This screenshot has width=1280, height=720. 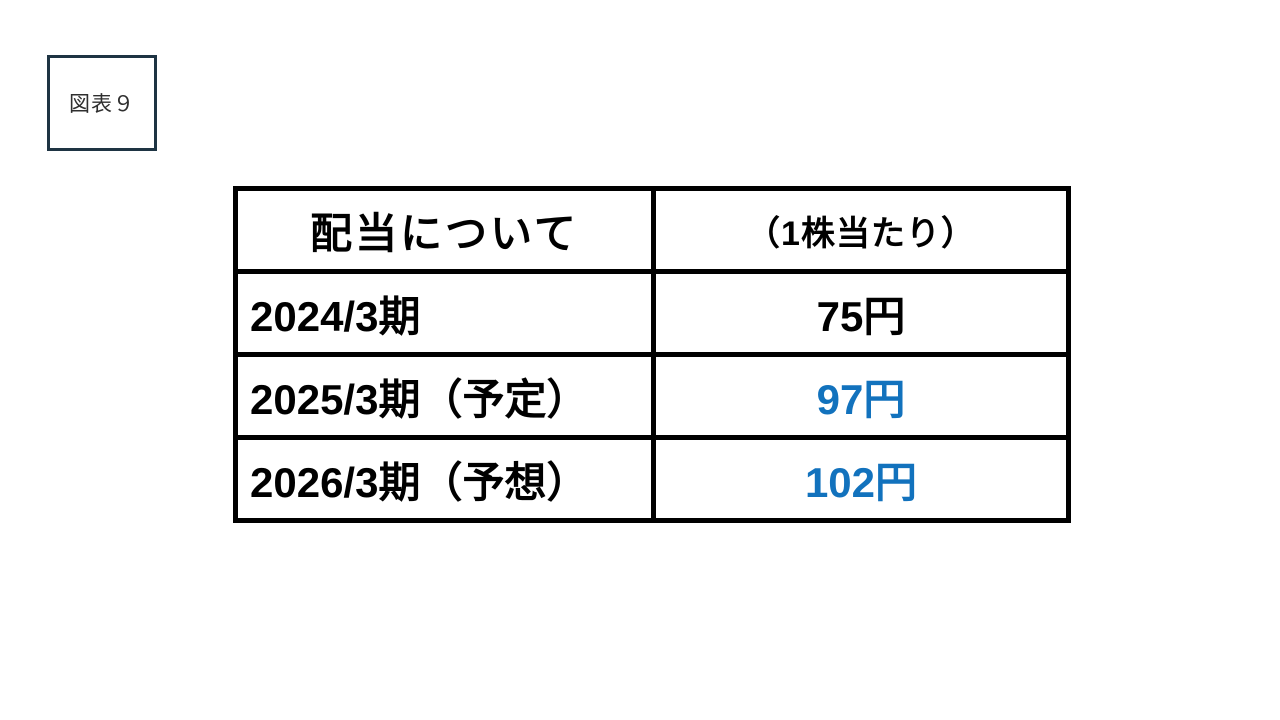 What do you see at coordinates (444, 396) in the screenshot?
I see `period-label-2025: 2025/3期（予定）` at bounding box center [444, 396].